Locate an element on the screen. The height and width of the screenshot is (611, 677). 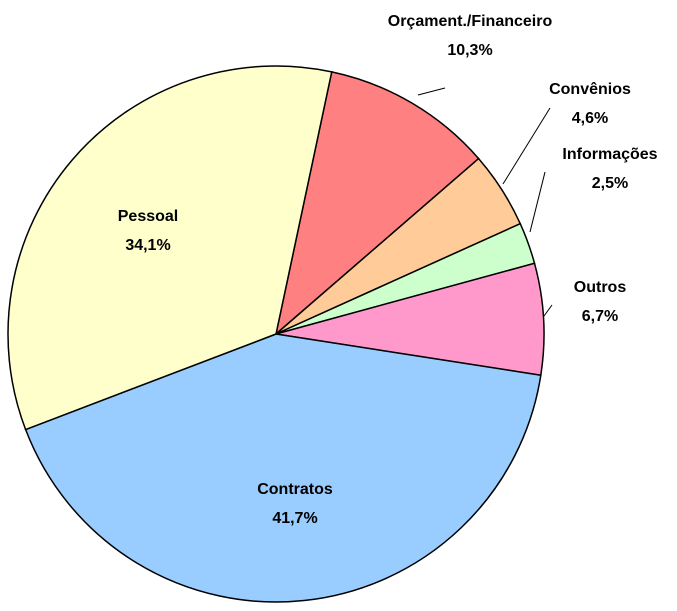
slice-label: Convênios is located at coordinates (590, 89).